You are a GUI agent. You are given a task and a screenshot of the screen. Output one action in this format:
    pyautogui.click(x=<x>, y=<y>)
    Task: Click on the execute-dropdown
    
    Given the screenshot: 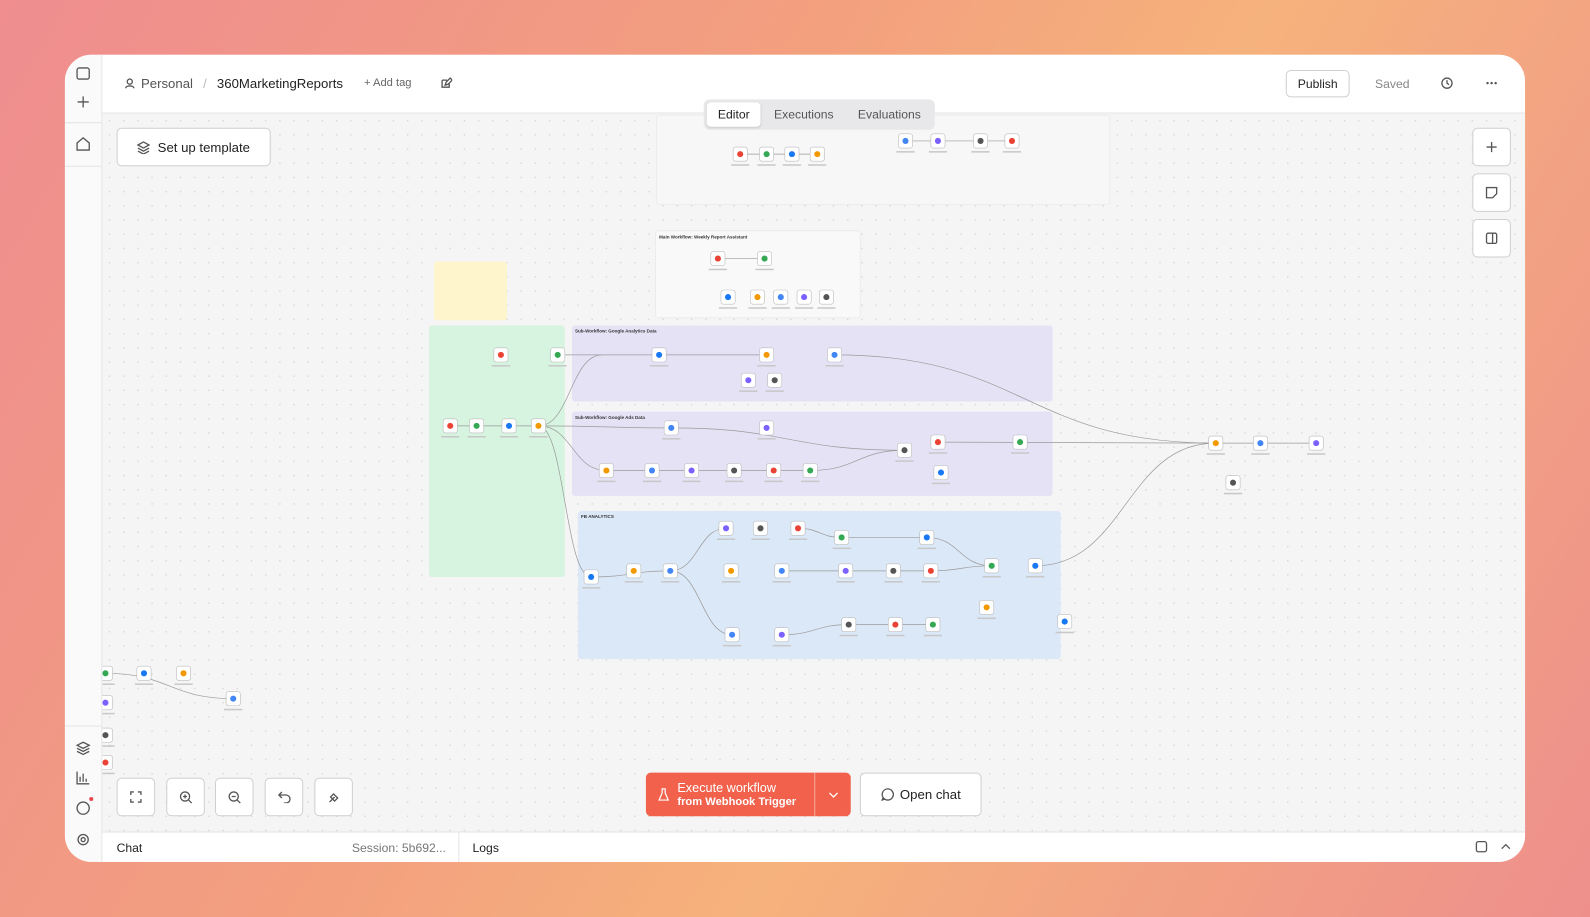 What is the action you would take?
    pyautogui.click(x=832, y=795)
    